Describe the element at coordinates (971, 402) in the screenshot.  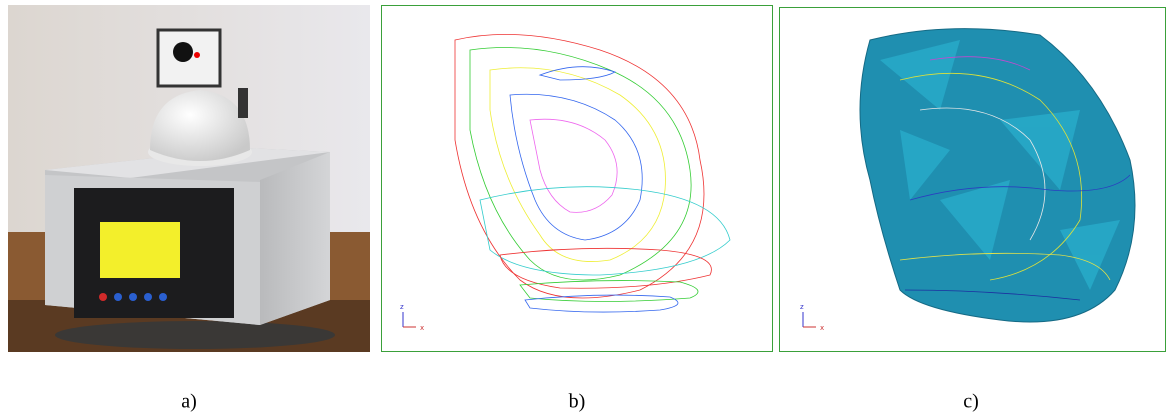
I see `panel-caption: c)` at that location.